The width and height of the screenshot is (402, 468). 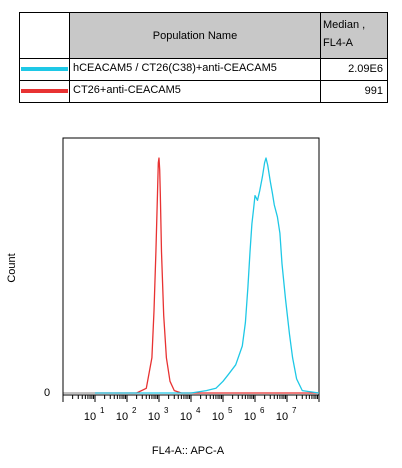 I want to click on legend-row-2-median: 991, so click(x=354, y=91).